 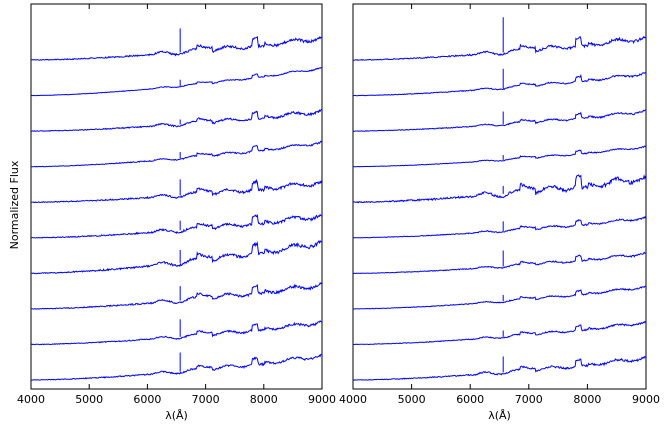 What do you see at coordinates (176, 415) in the screenshot?
I see `left-x-axis-label: λ(Å)` at bounding box center [176, 415].